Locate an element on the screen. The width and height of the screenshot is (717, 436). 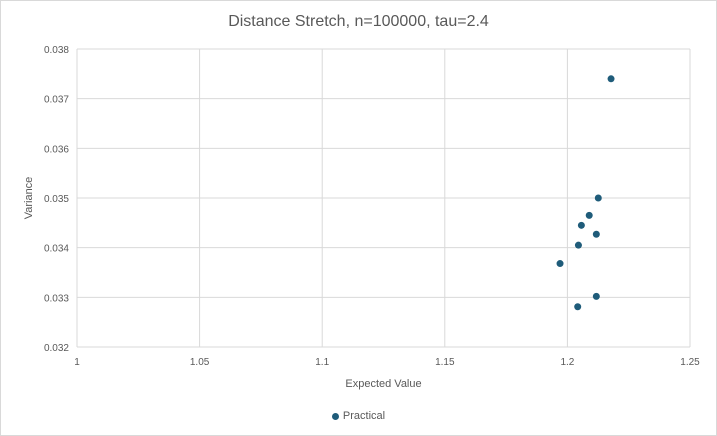
x-tick-label: 1.15 is located at coordinates (445, 362).